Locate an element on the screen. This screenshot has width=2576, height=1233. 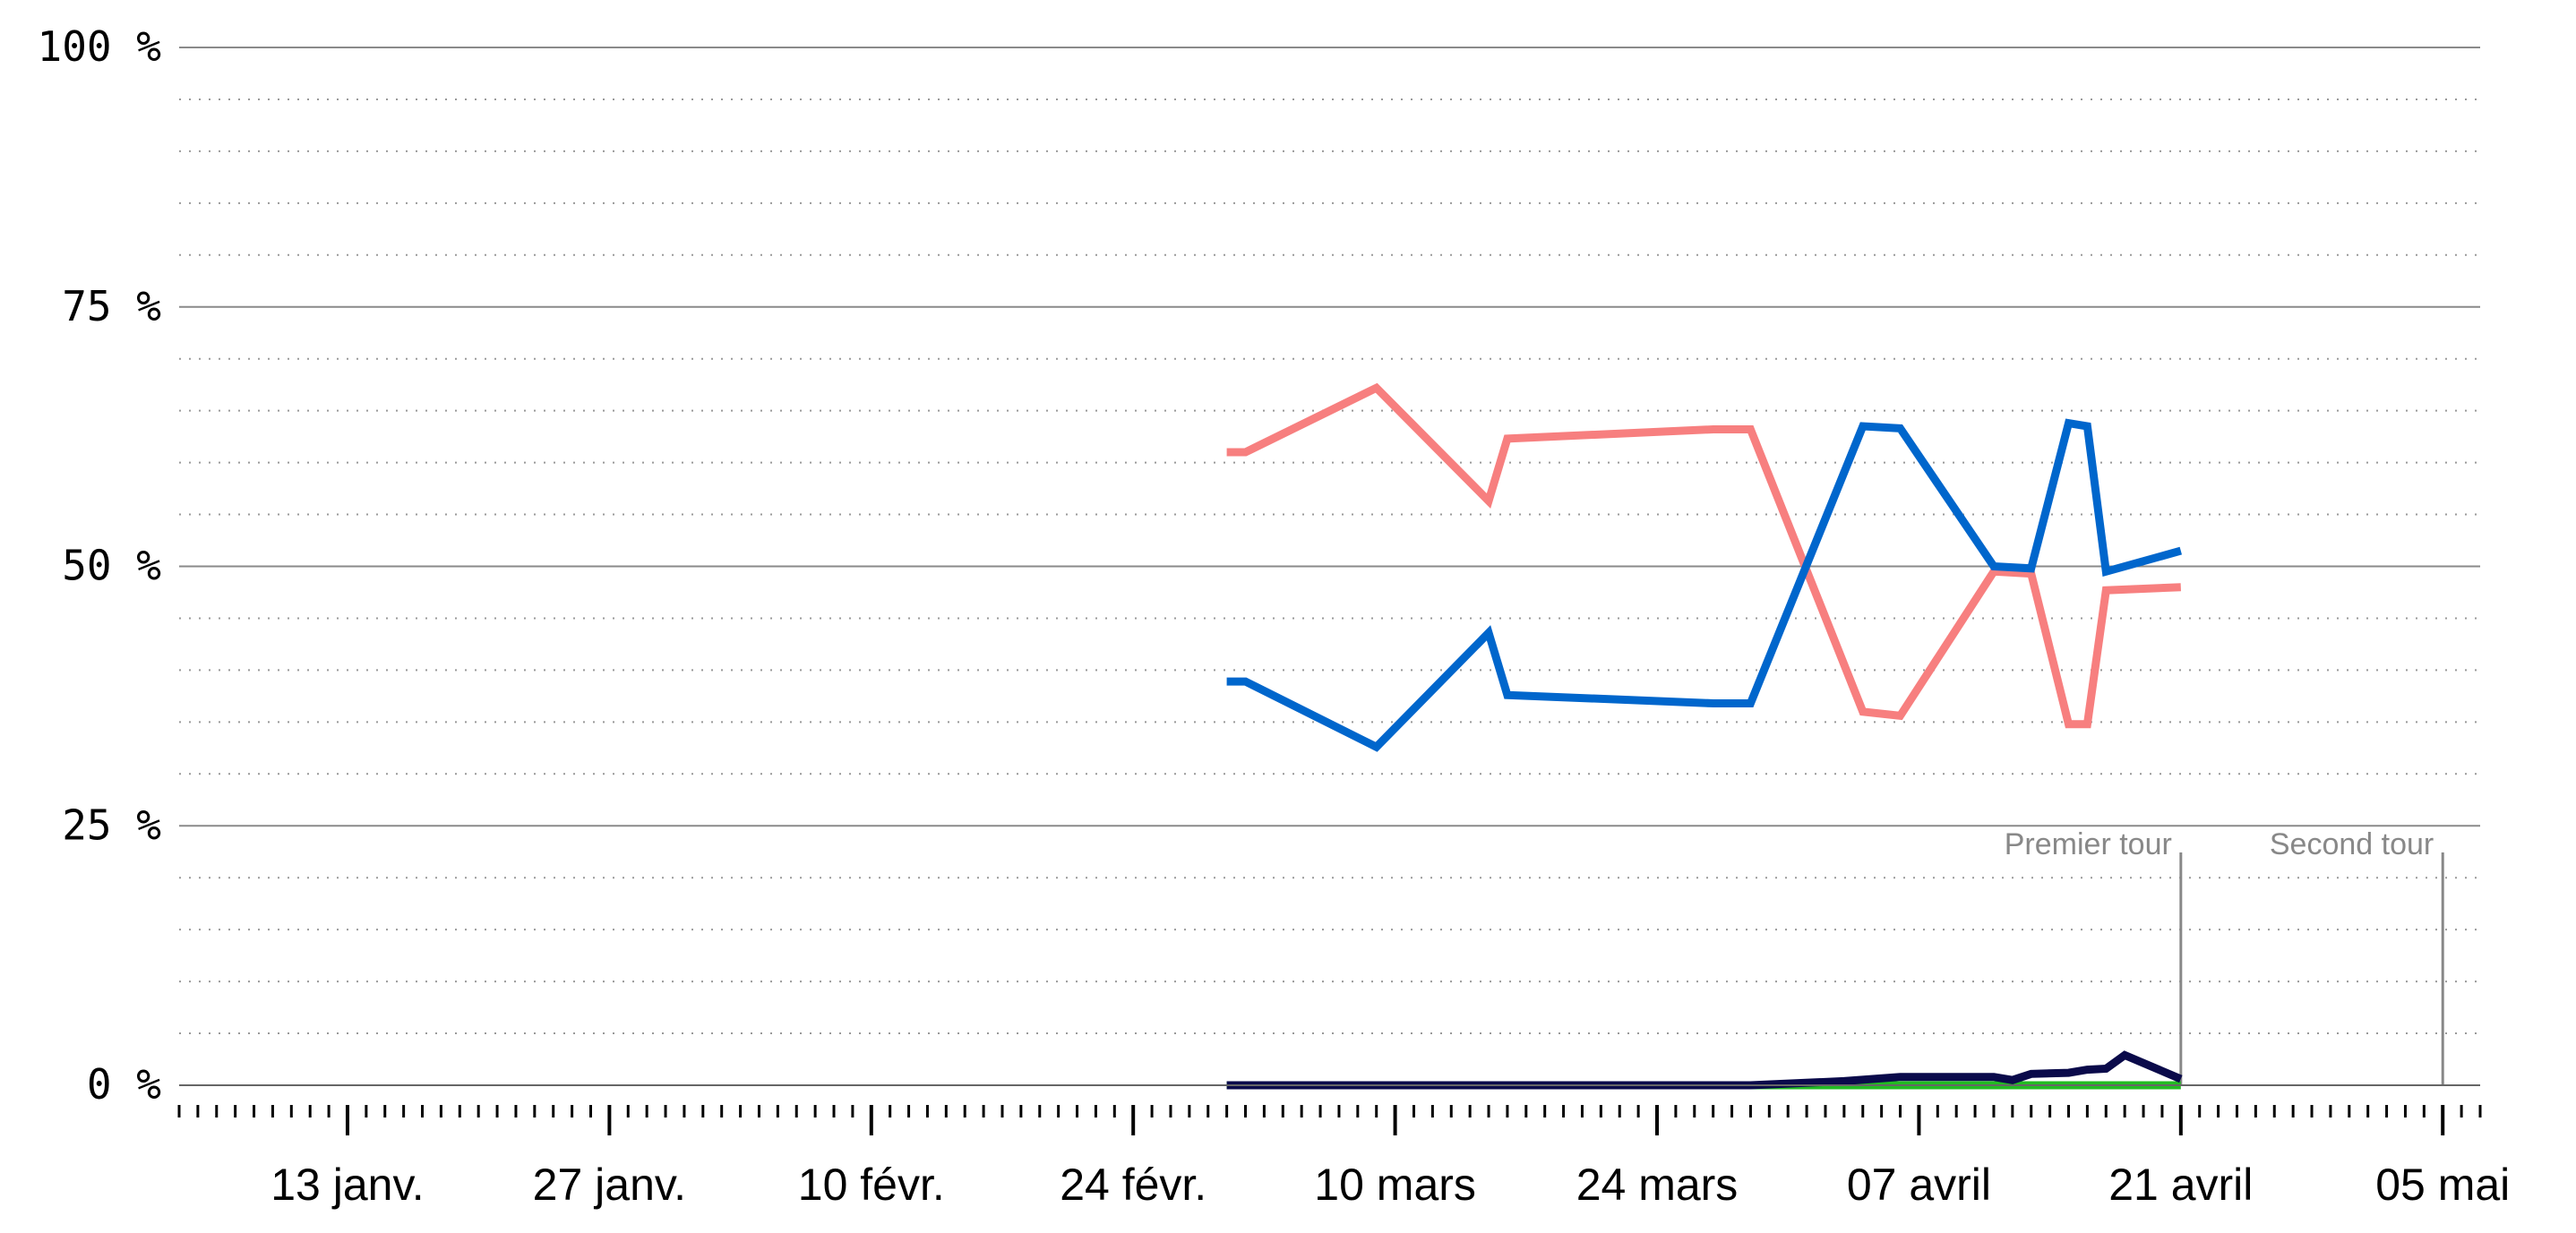
y-tick-label: 25 % is located at coordinates (111, 825).